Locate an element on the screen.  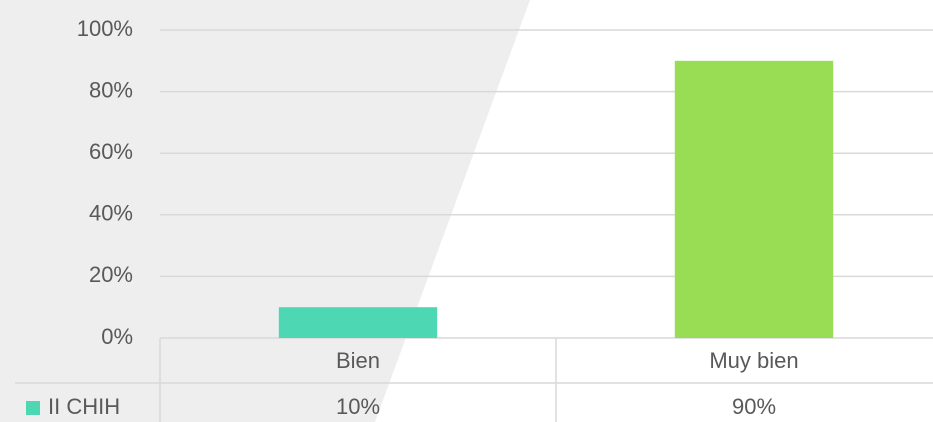
legend-key is located at coordinates (33, 408).